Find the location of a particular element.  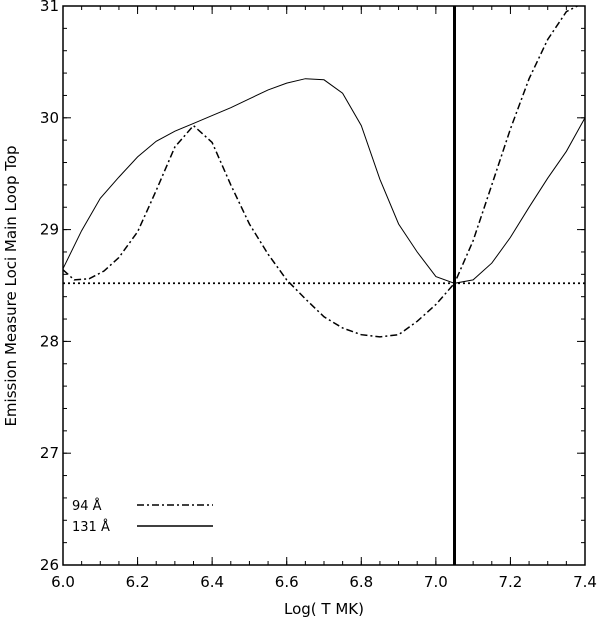

x-tick-label: 6.2 is located at coordinates (138, 582).